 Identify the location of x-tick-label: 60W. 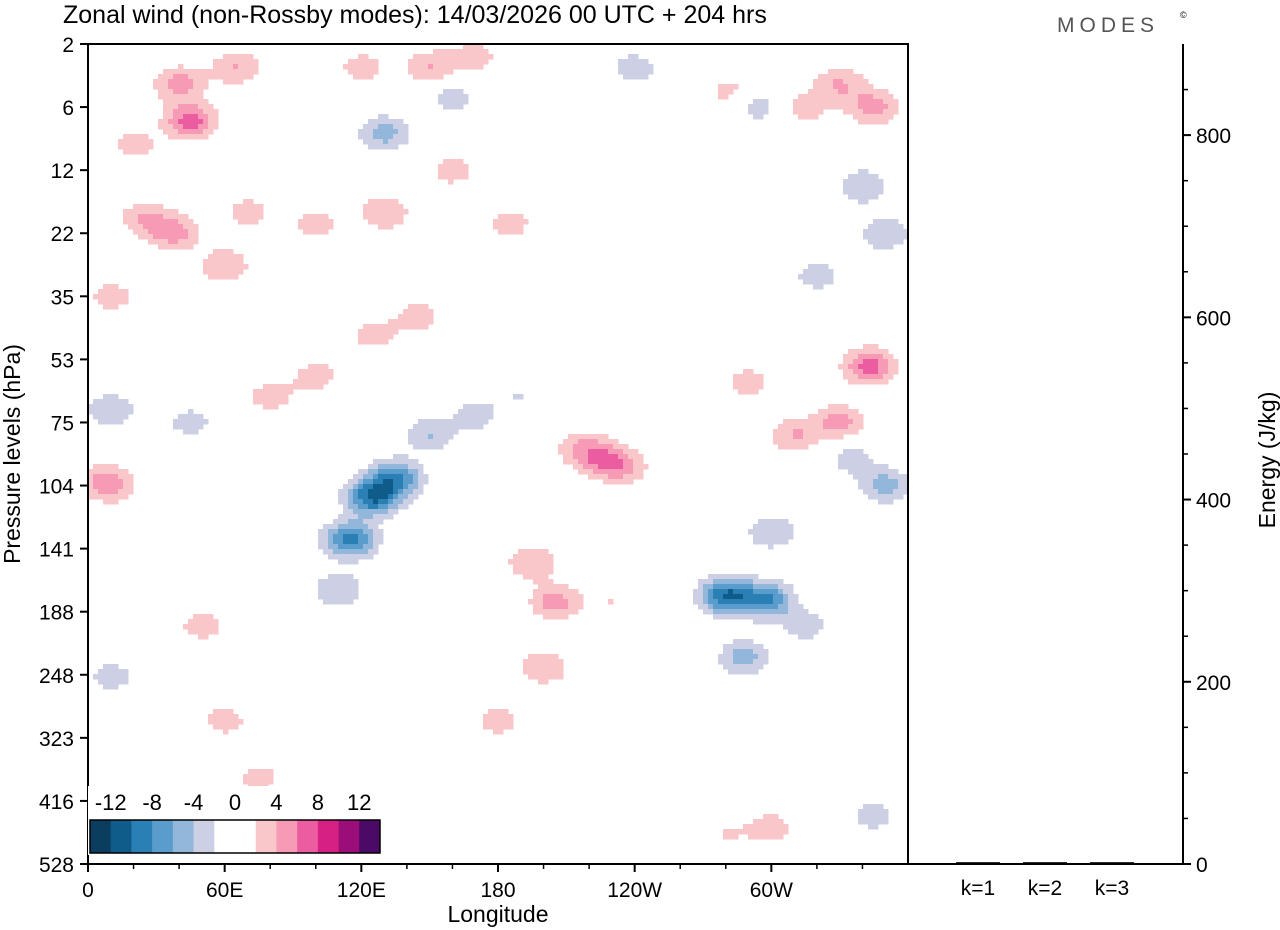
(771, 890).